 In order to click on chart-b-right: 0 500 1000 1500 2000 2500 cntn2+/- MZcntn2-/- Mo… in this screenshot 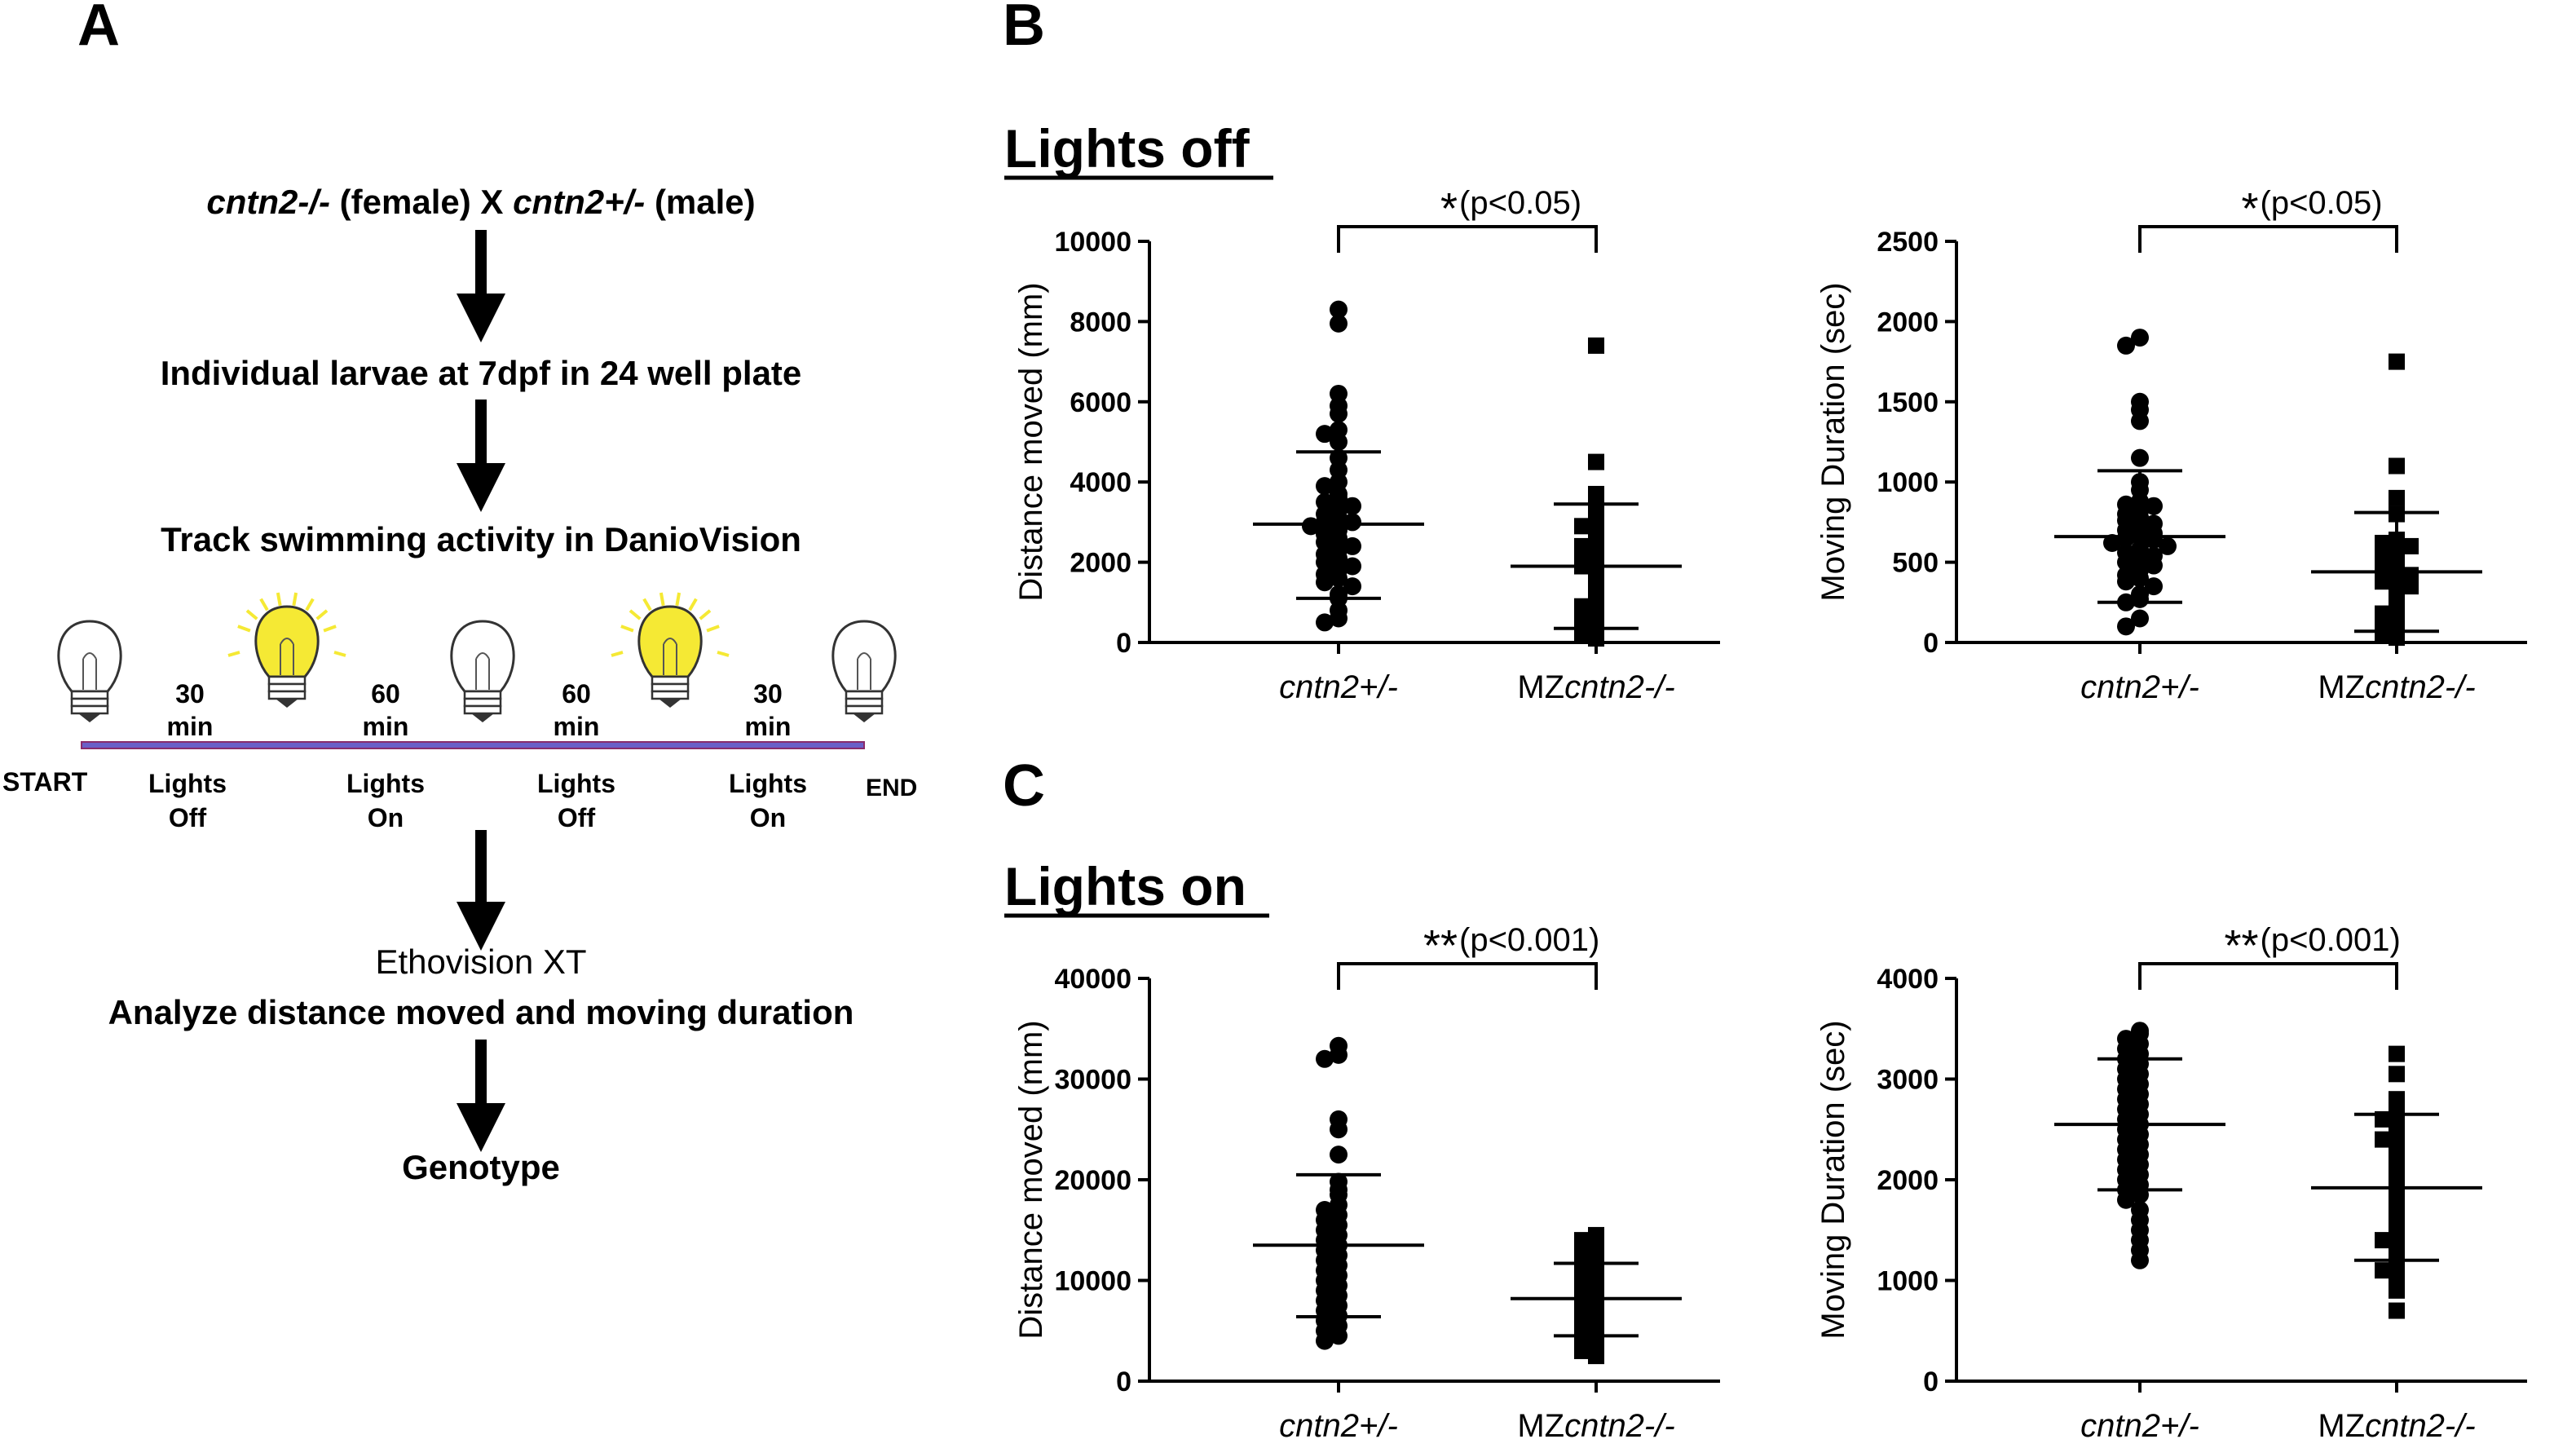, I will do `click(2171, 445)`.